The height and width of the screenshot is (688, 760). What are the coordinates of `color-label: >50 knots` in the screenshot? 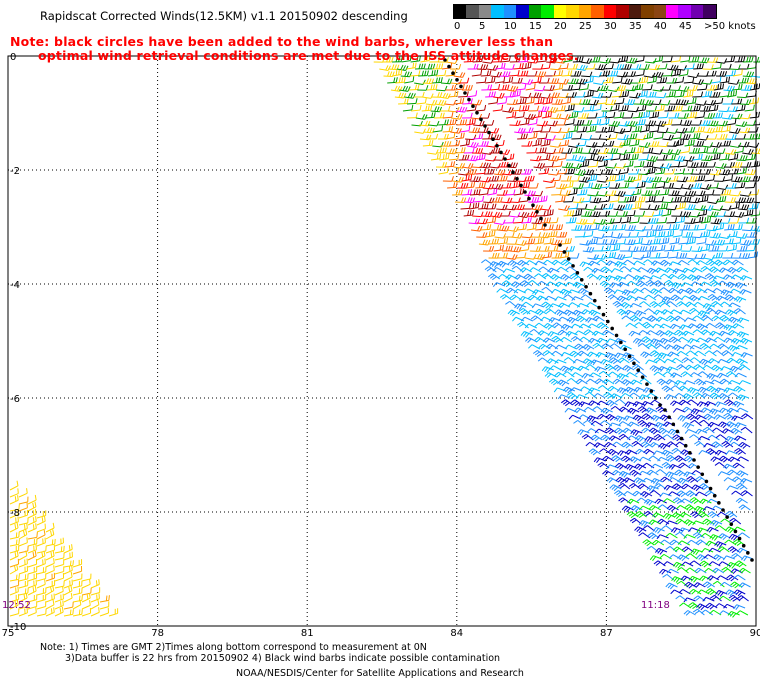 It's located at (730, 26).